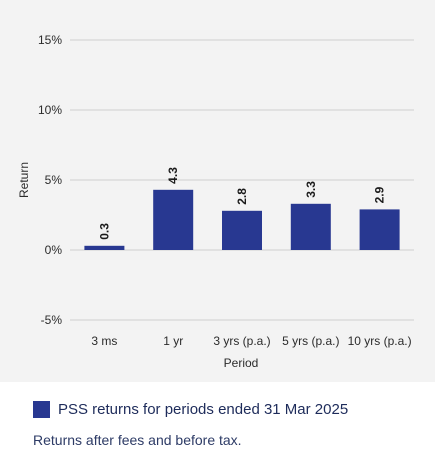 The height and width of the screenshot is (460, 435). Describe the element at coordinates (24, 180) in the screenshot. I see `y-axis-label: Return` at that location.